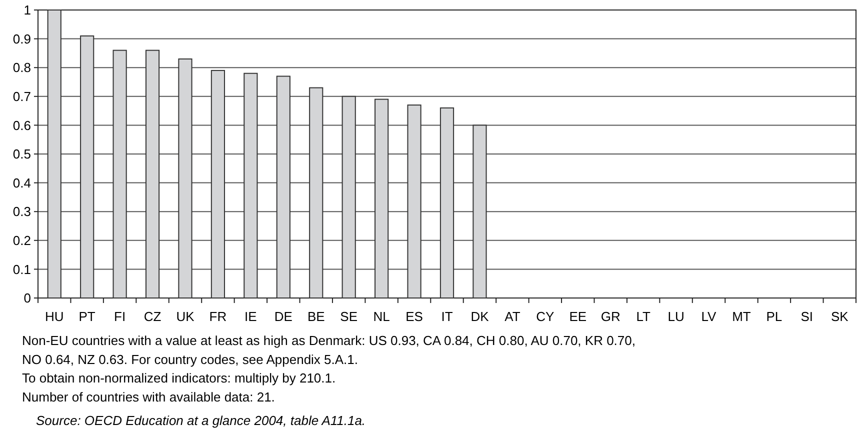 This screenshot has width=858, height=432. What do you see at coordinates (676, 316) in the screenshot?
I see `x-tick-label: LU` at bounding box center [676, 316].